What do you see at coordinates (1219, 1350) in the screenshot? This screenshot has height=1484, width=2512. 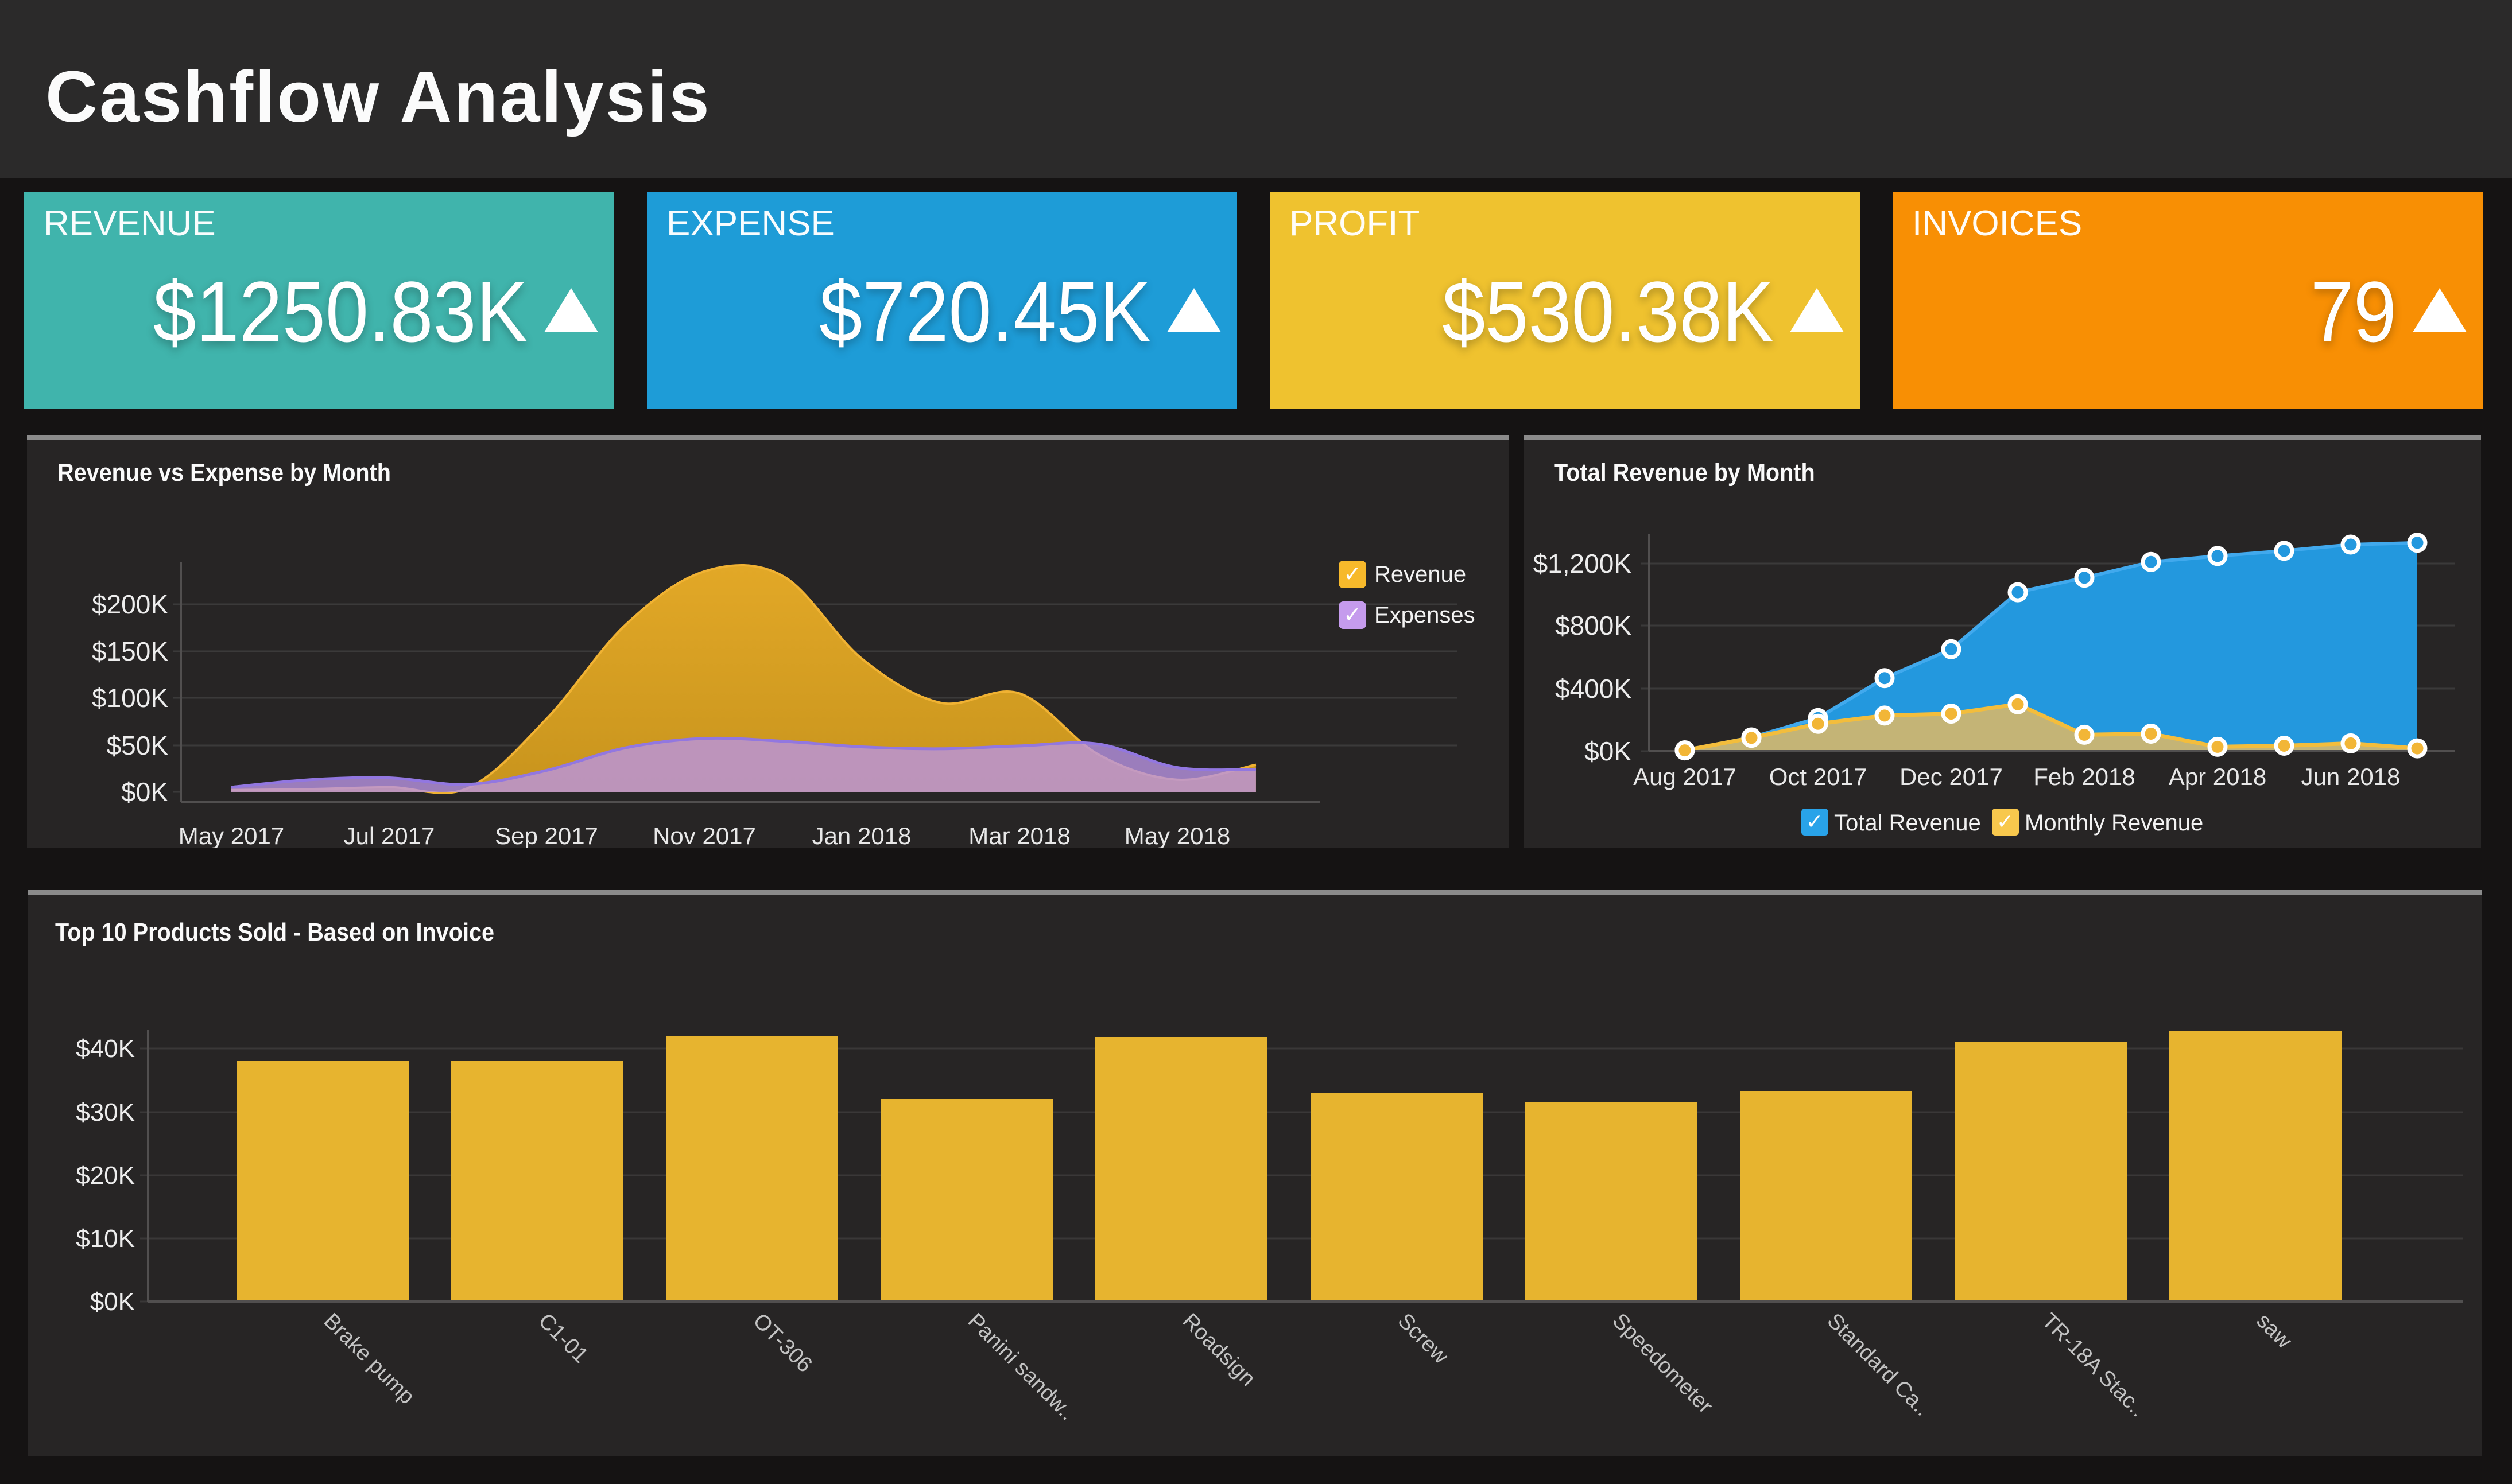 I see `svg-text: Roadsign` at bounding box center [1219, 1350].